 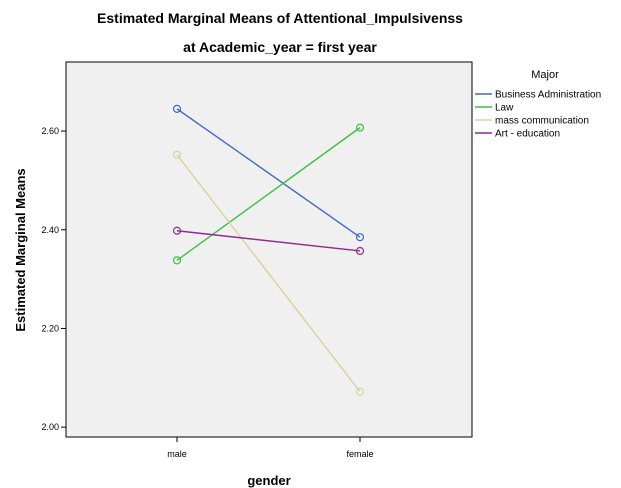 I want to click on legend-title: Major, so click(x=545, y=75).